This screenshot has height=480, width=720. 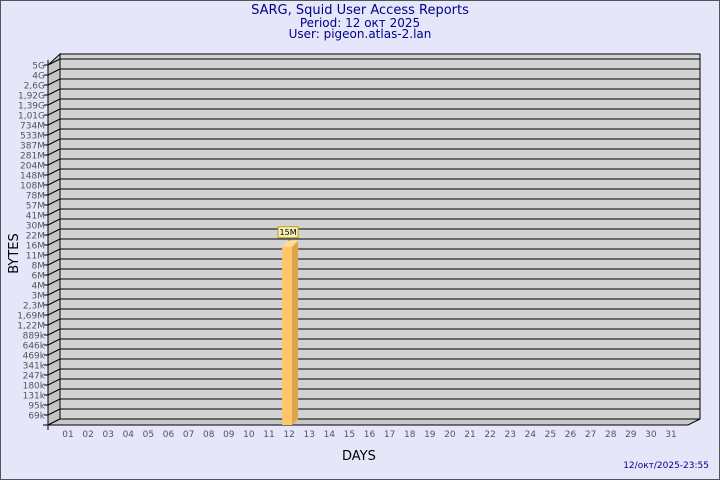 What do you see at coordinates (129, 435) in the screenshot?
I see `x-tick-label: 04` at bounding box center [129, 435].